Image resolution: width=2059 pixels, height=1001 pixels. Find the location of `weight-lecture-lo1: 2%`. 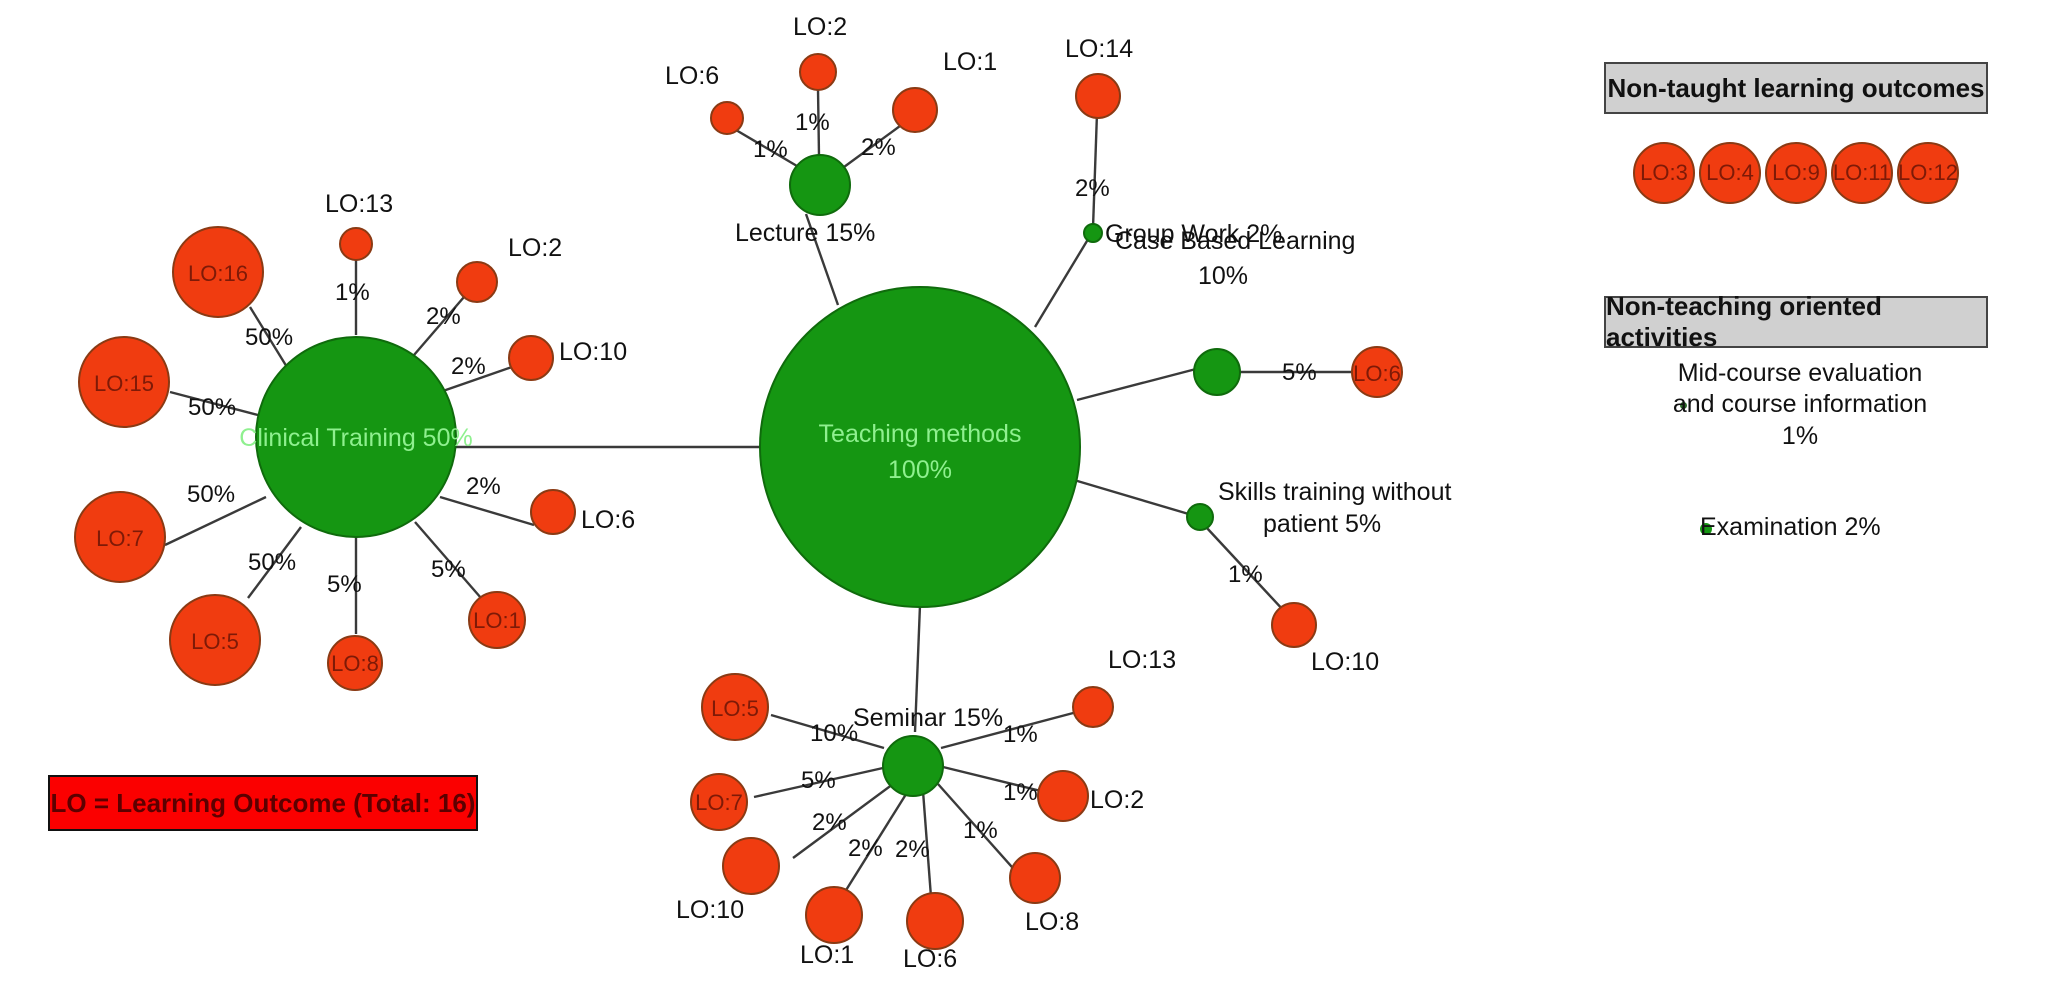

weight-lecture-lo1: 2% is located at coordinates (878, 147).